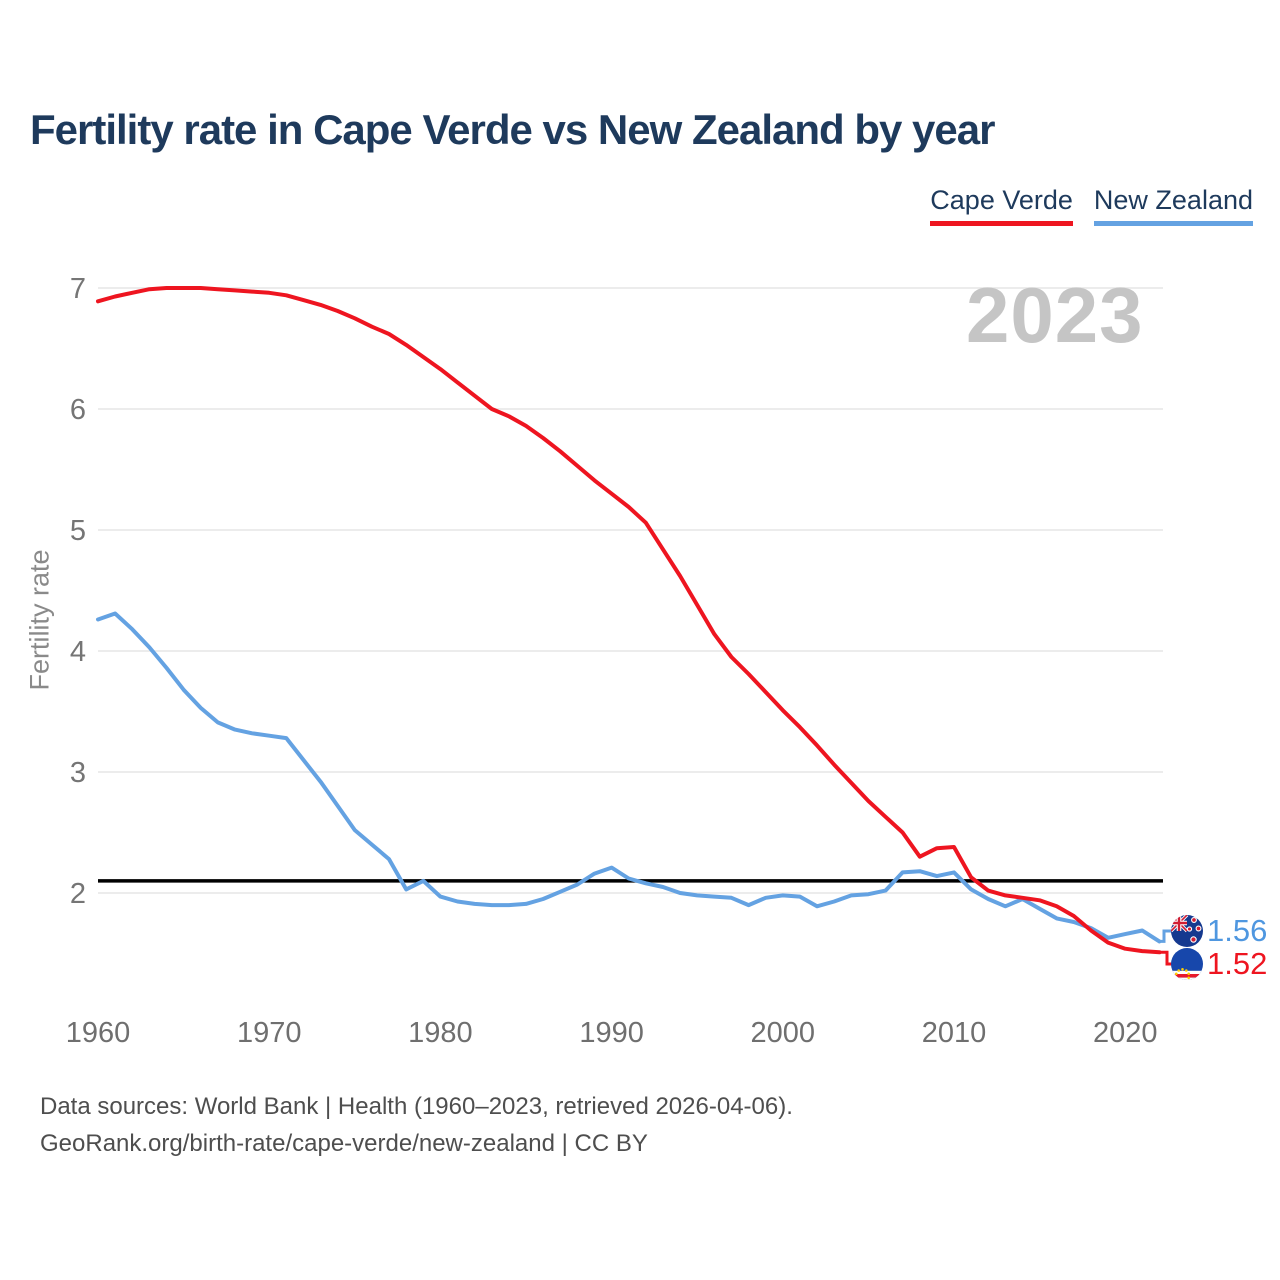 The height and width of the screenshot is (1280, 1280). Describe the element at coordinates (39, 620) in the screenshot. I see `y-axis-title: Fertility rate` at that location.